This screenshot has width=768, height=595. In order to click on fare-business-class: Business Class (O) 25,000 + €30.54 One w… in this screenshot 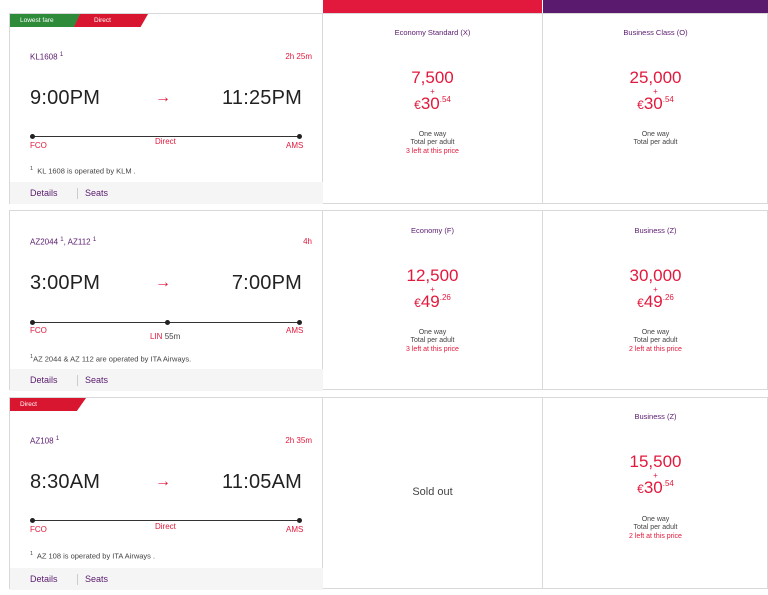, I will do `click(655, 108)`.